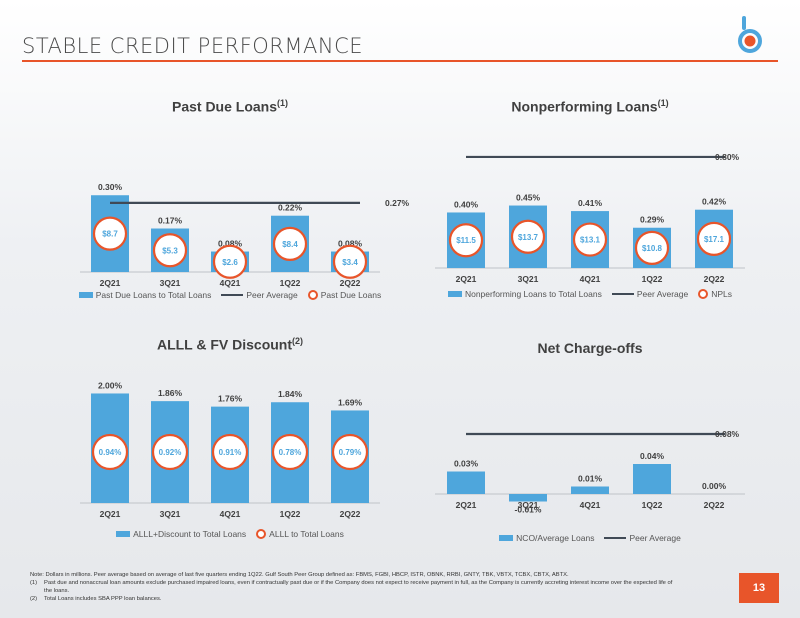 The width and height of the screenshot is (800, 618). Describe the element at coordinates (193, 46) in the screenshot. I see `page-title: STABLE CREDIT PERFORMANCE` at that location.